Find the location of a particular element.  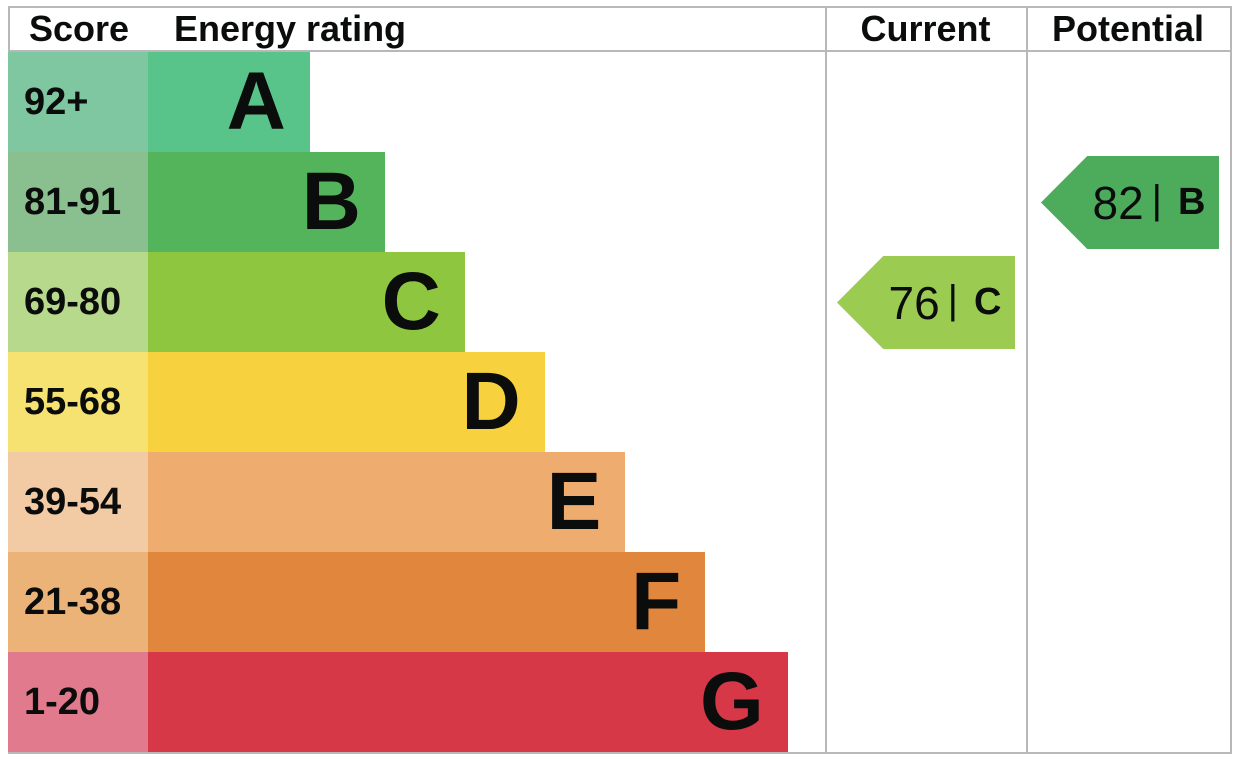

current-column-divider is located at coordinates (826, 380).